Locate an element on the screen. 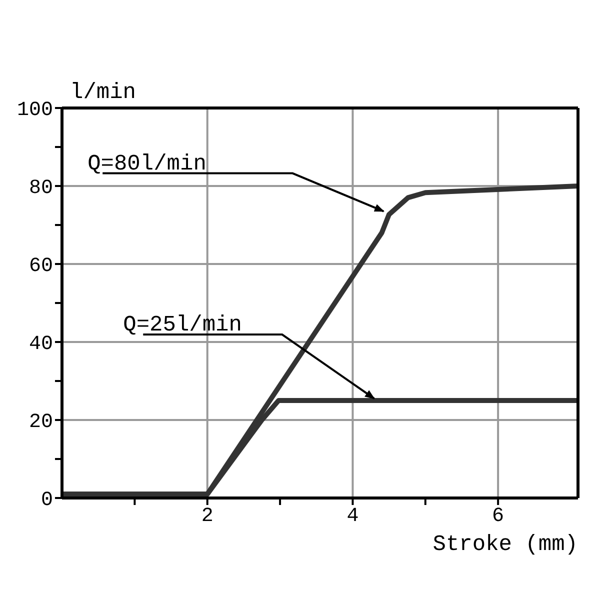 The width and height of the screenshot is (600, 600). y-tick-label: 40 is located at coordinates (40, 344).